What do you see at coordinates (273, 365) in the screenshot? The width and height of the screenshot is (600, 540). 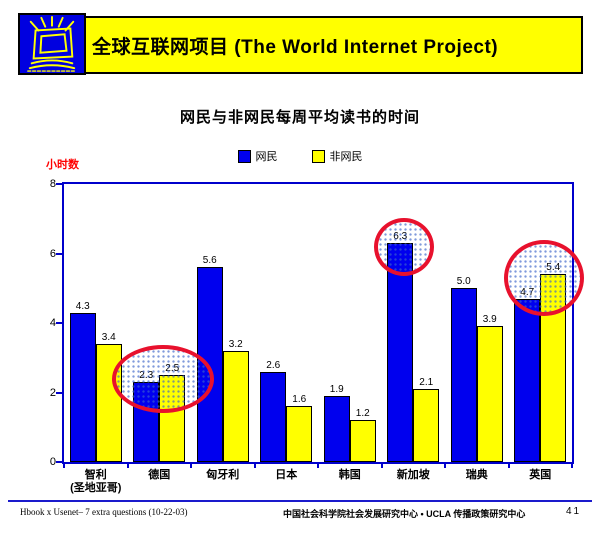 I see `value-label: 2.6` at bounding box center [273, 365].